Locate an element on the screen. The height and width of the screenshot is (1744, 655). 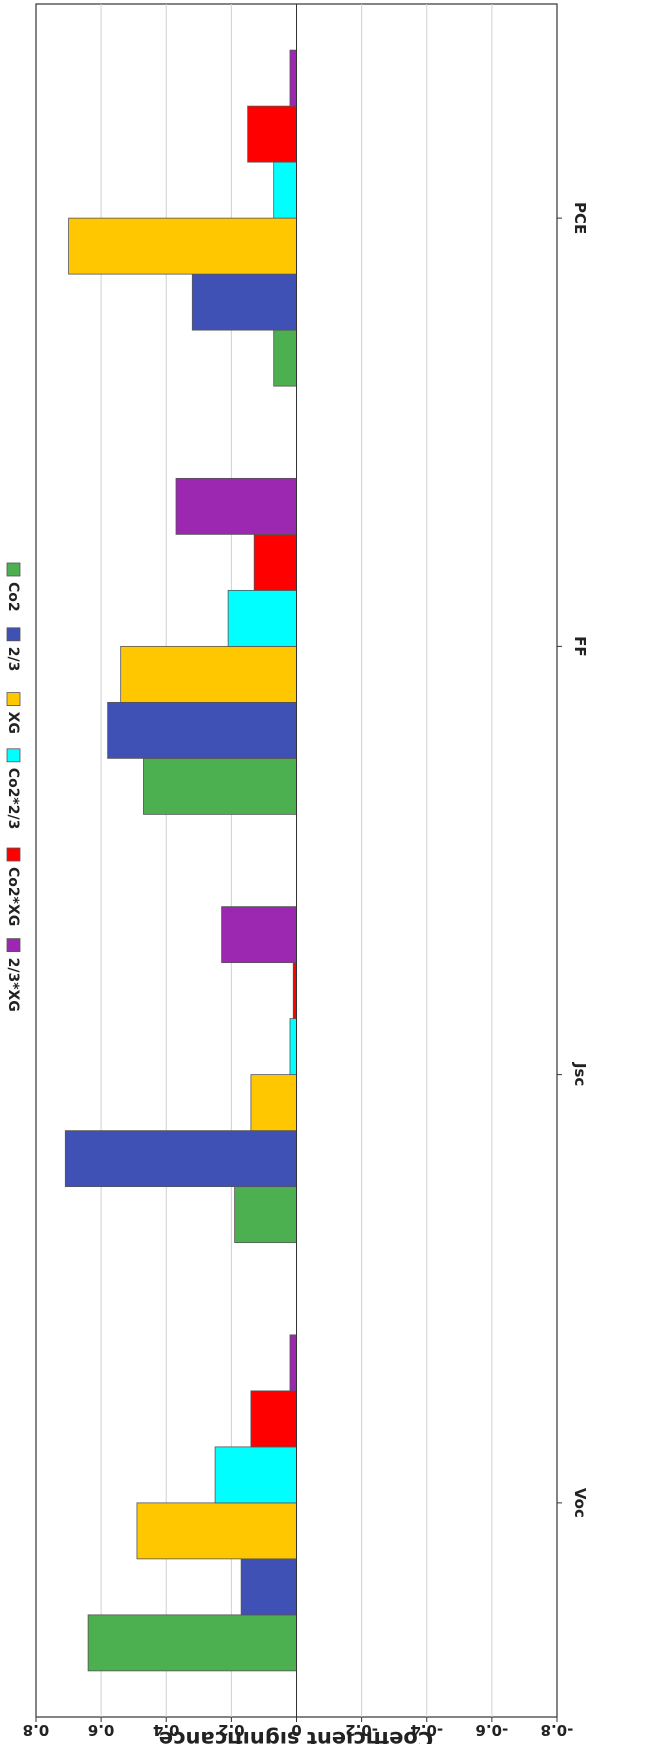
tick-label: 0.8 is located at coordinates (36, 1730).